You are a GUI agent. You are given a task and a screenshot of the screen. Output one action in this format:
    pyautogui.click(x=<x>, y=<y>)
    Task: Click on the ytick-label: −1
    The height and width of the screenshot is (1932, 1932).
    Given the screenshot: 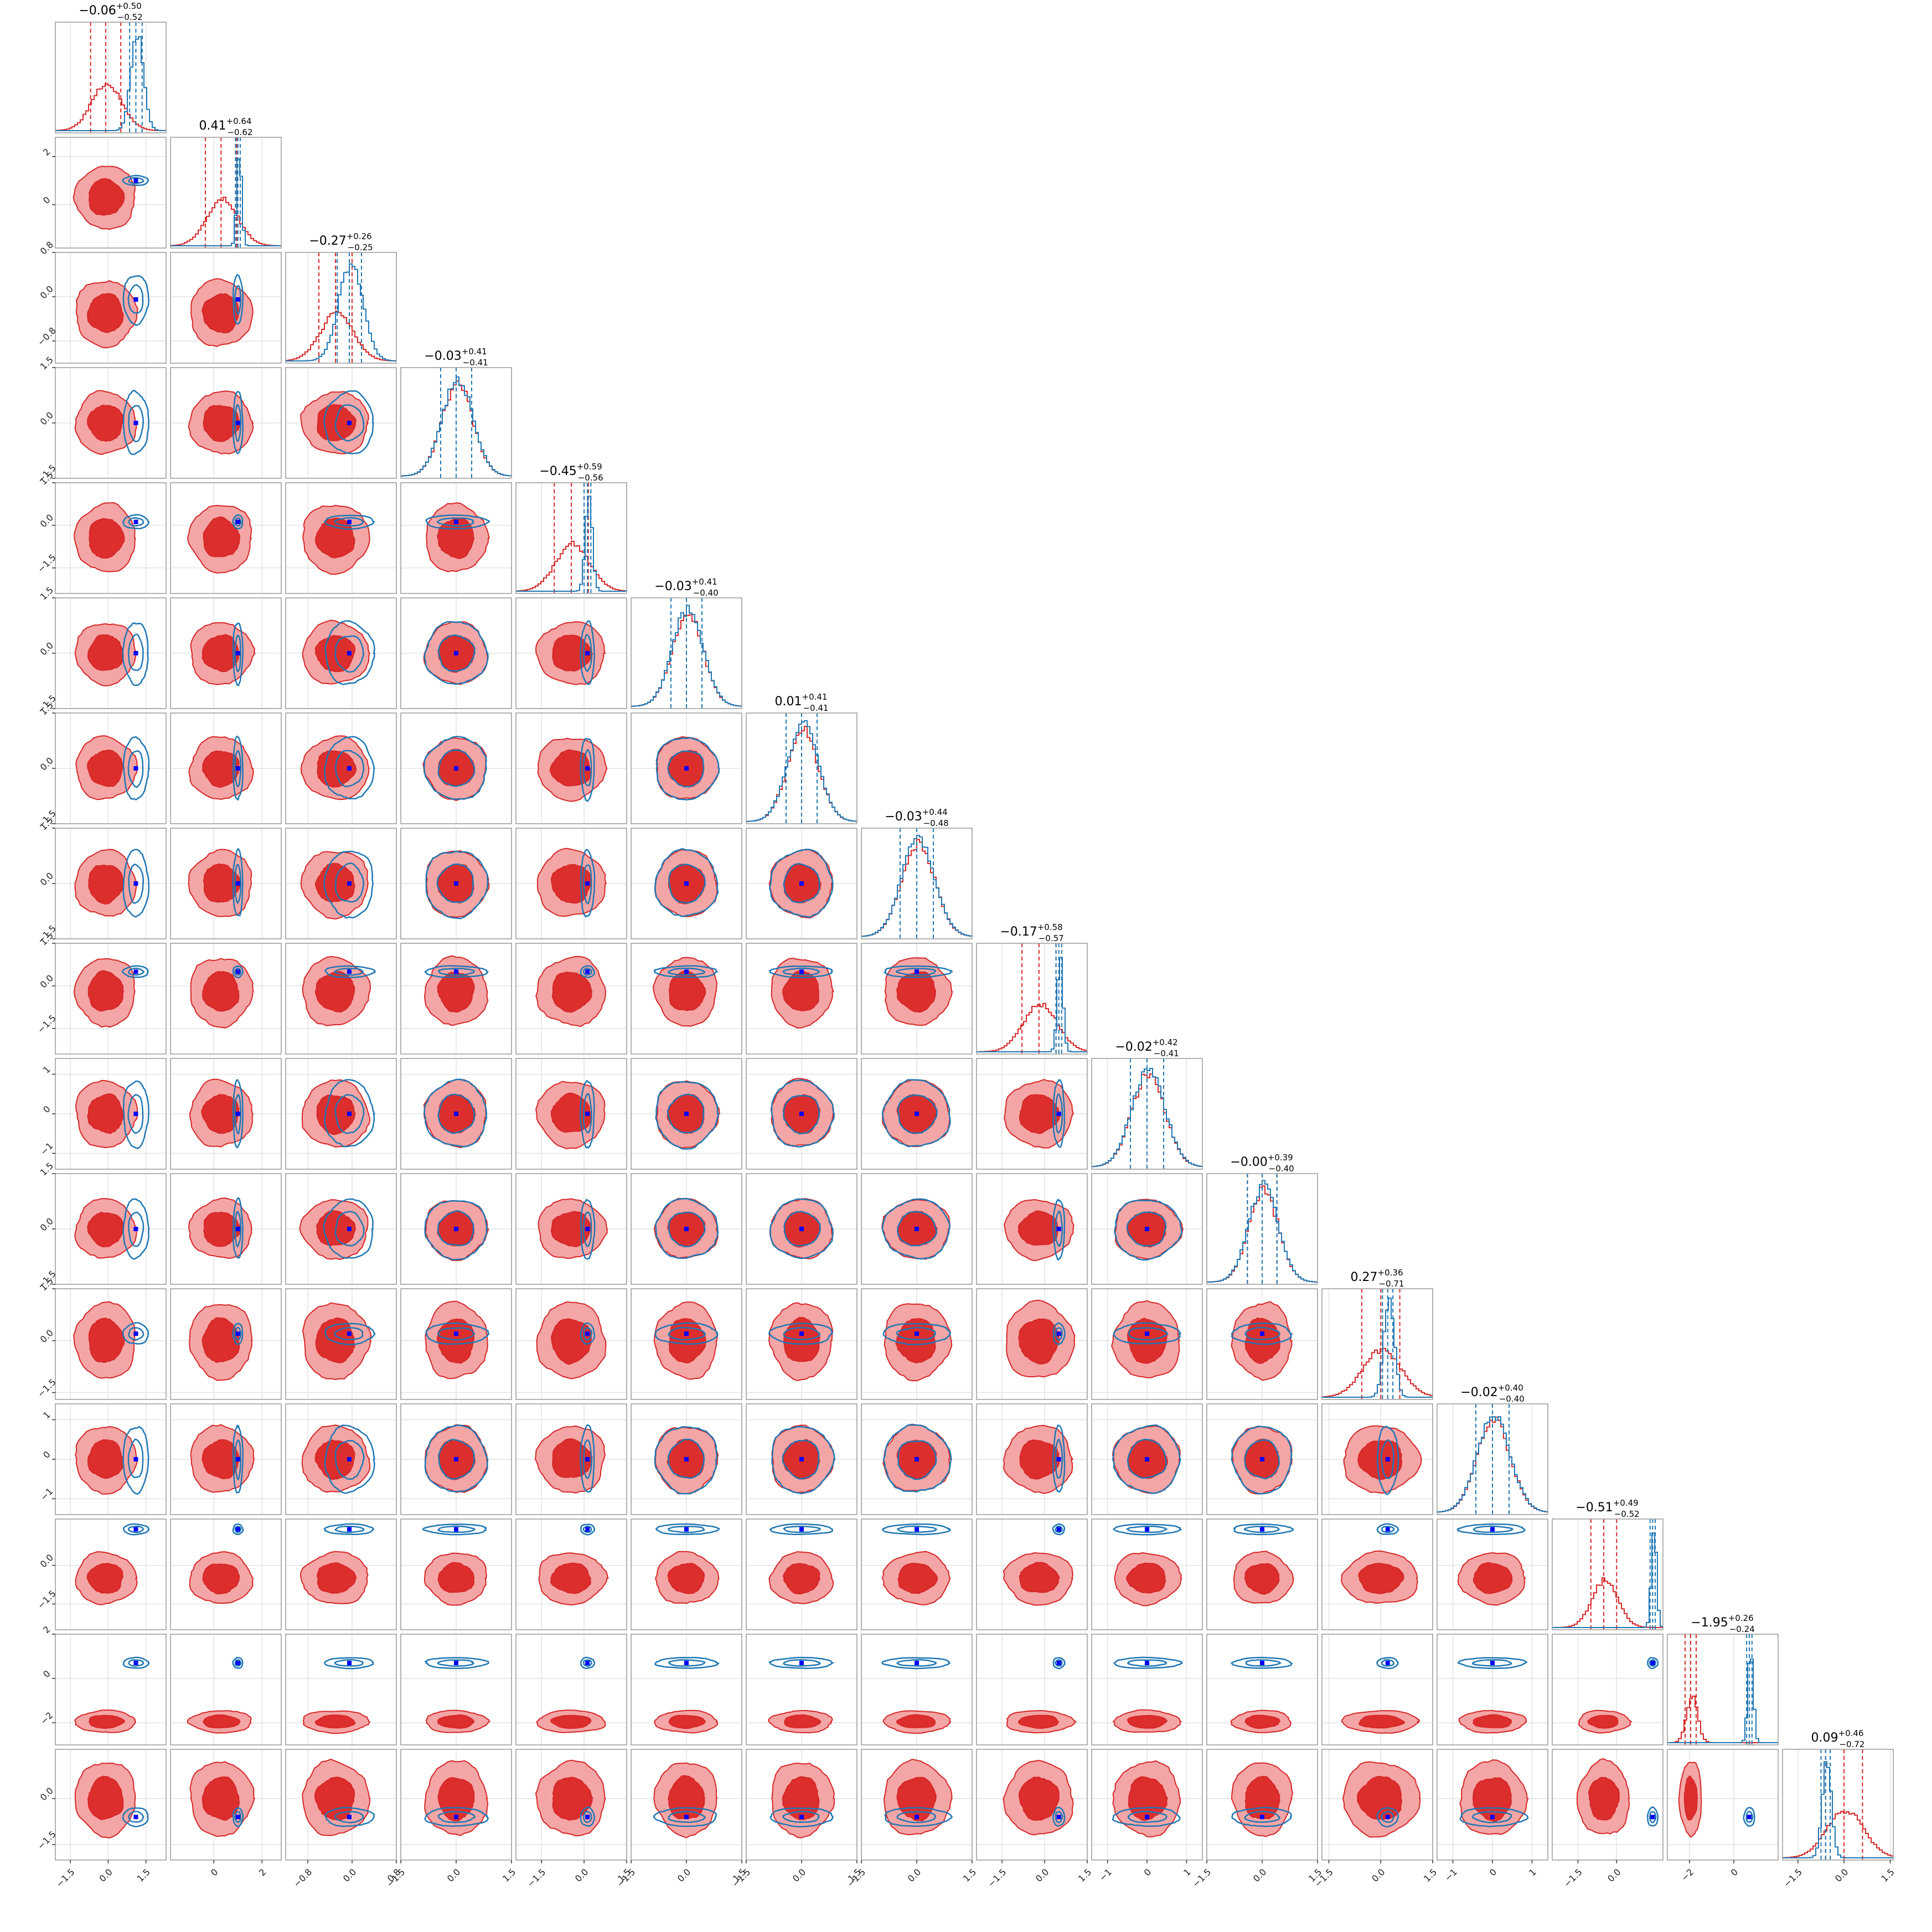 What is the action you would take?
    pyautogui.click(x=46, y=1148)
    